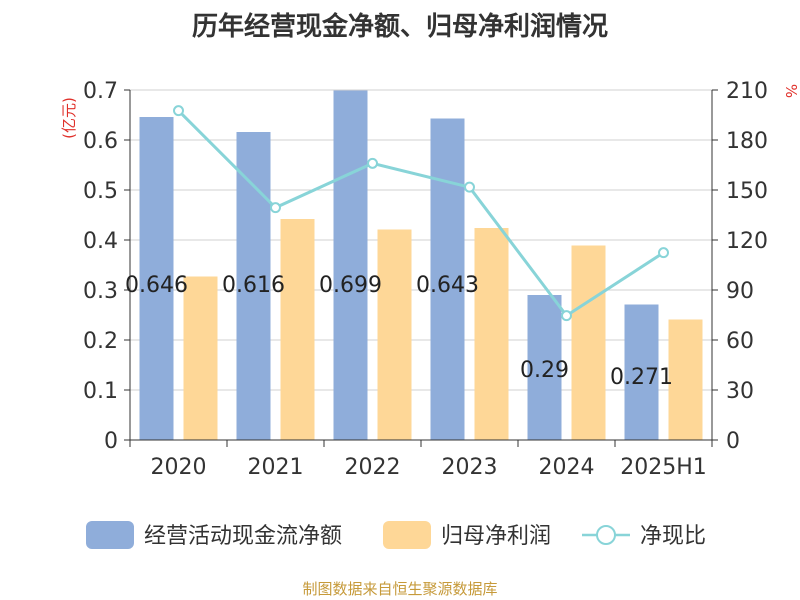  What do you see at coordinates (663, 467) in the screenshot?
I see `x-tick-label: 2025H1` at bounding box center [663, 467].